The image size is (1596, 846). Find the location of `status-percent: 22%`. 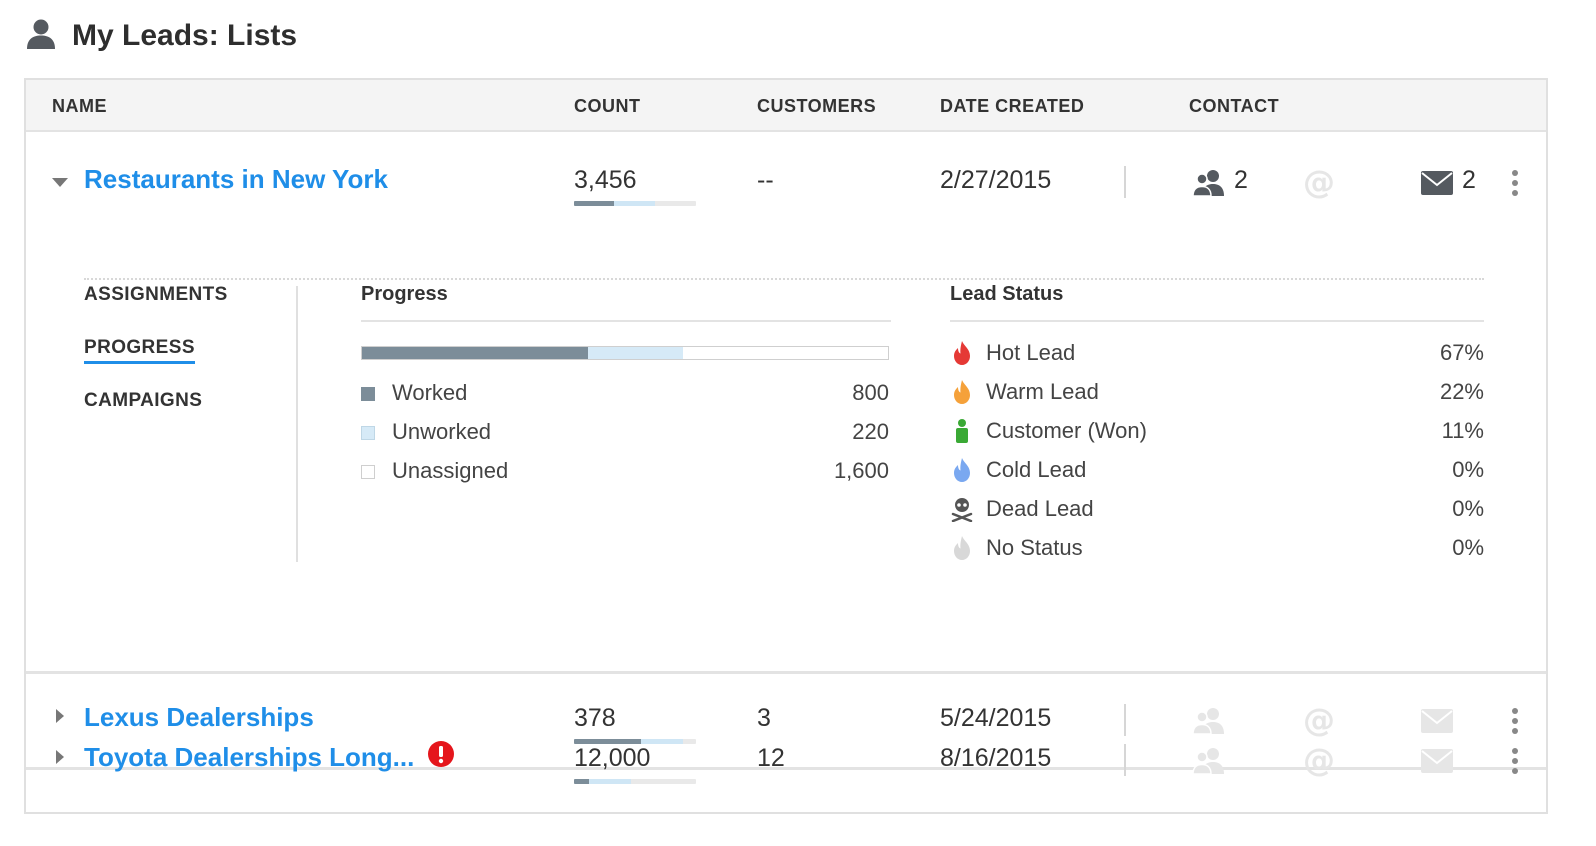

status-percent: 22% is located at coordinates (1461, 391).